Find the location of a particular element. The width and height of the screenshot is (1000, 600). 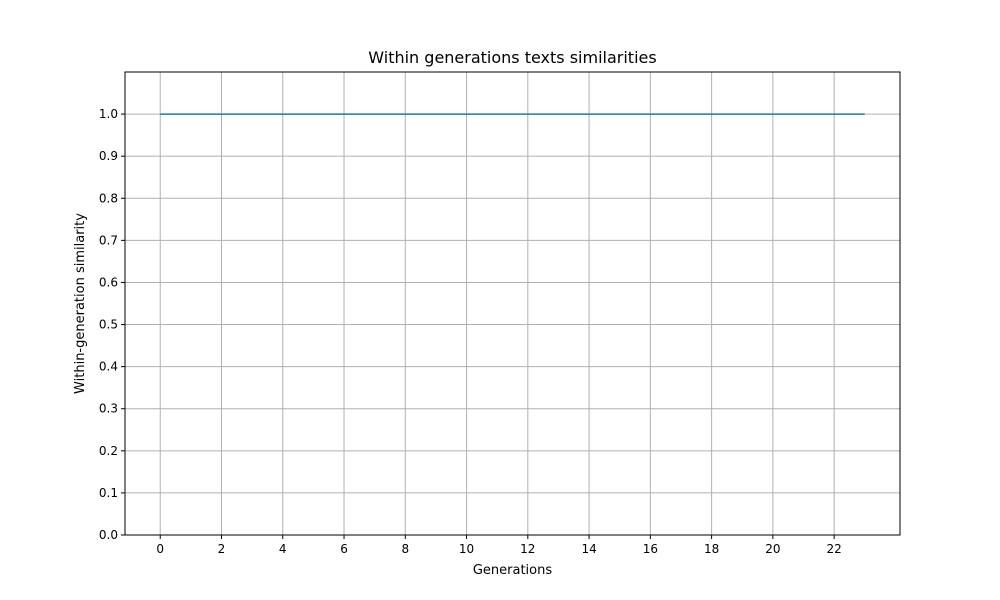

x-tick-label: 12 is located at coordinates (527, 549).